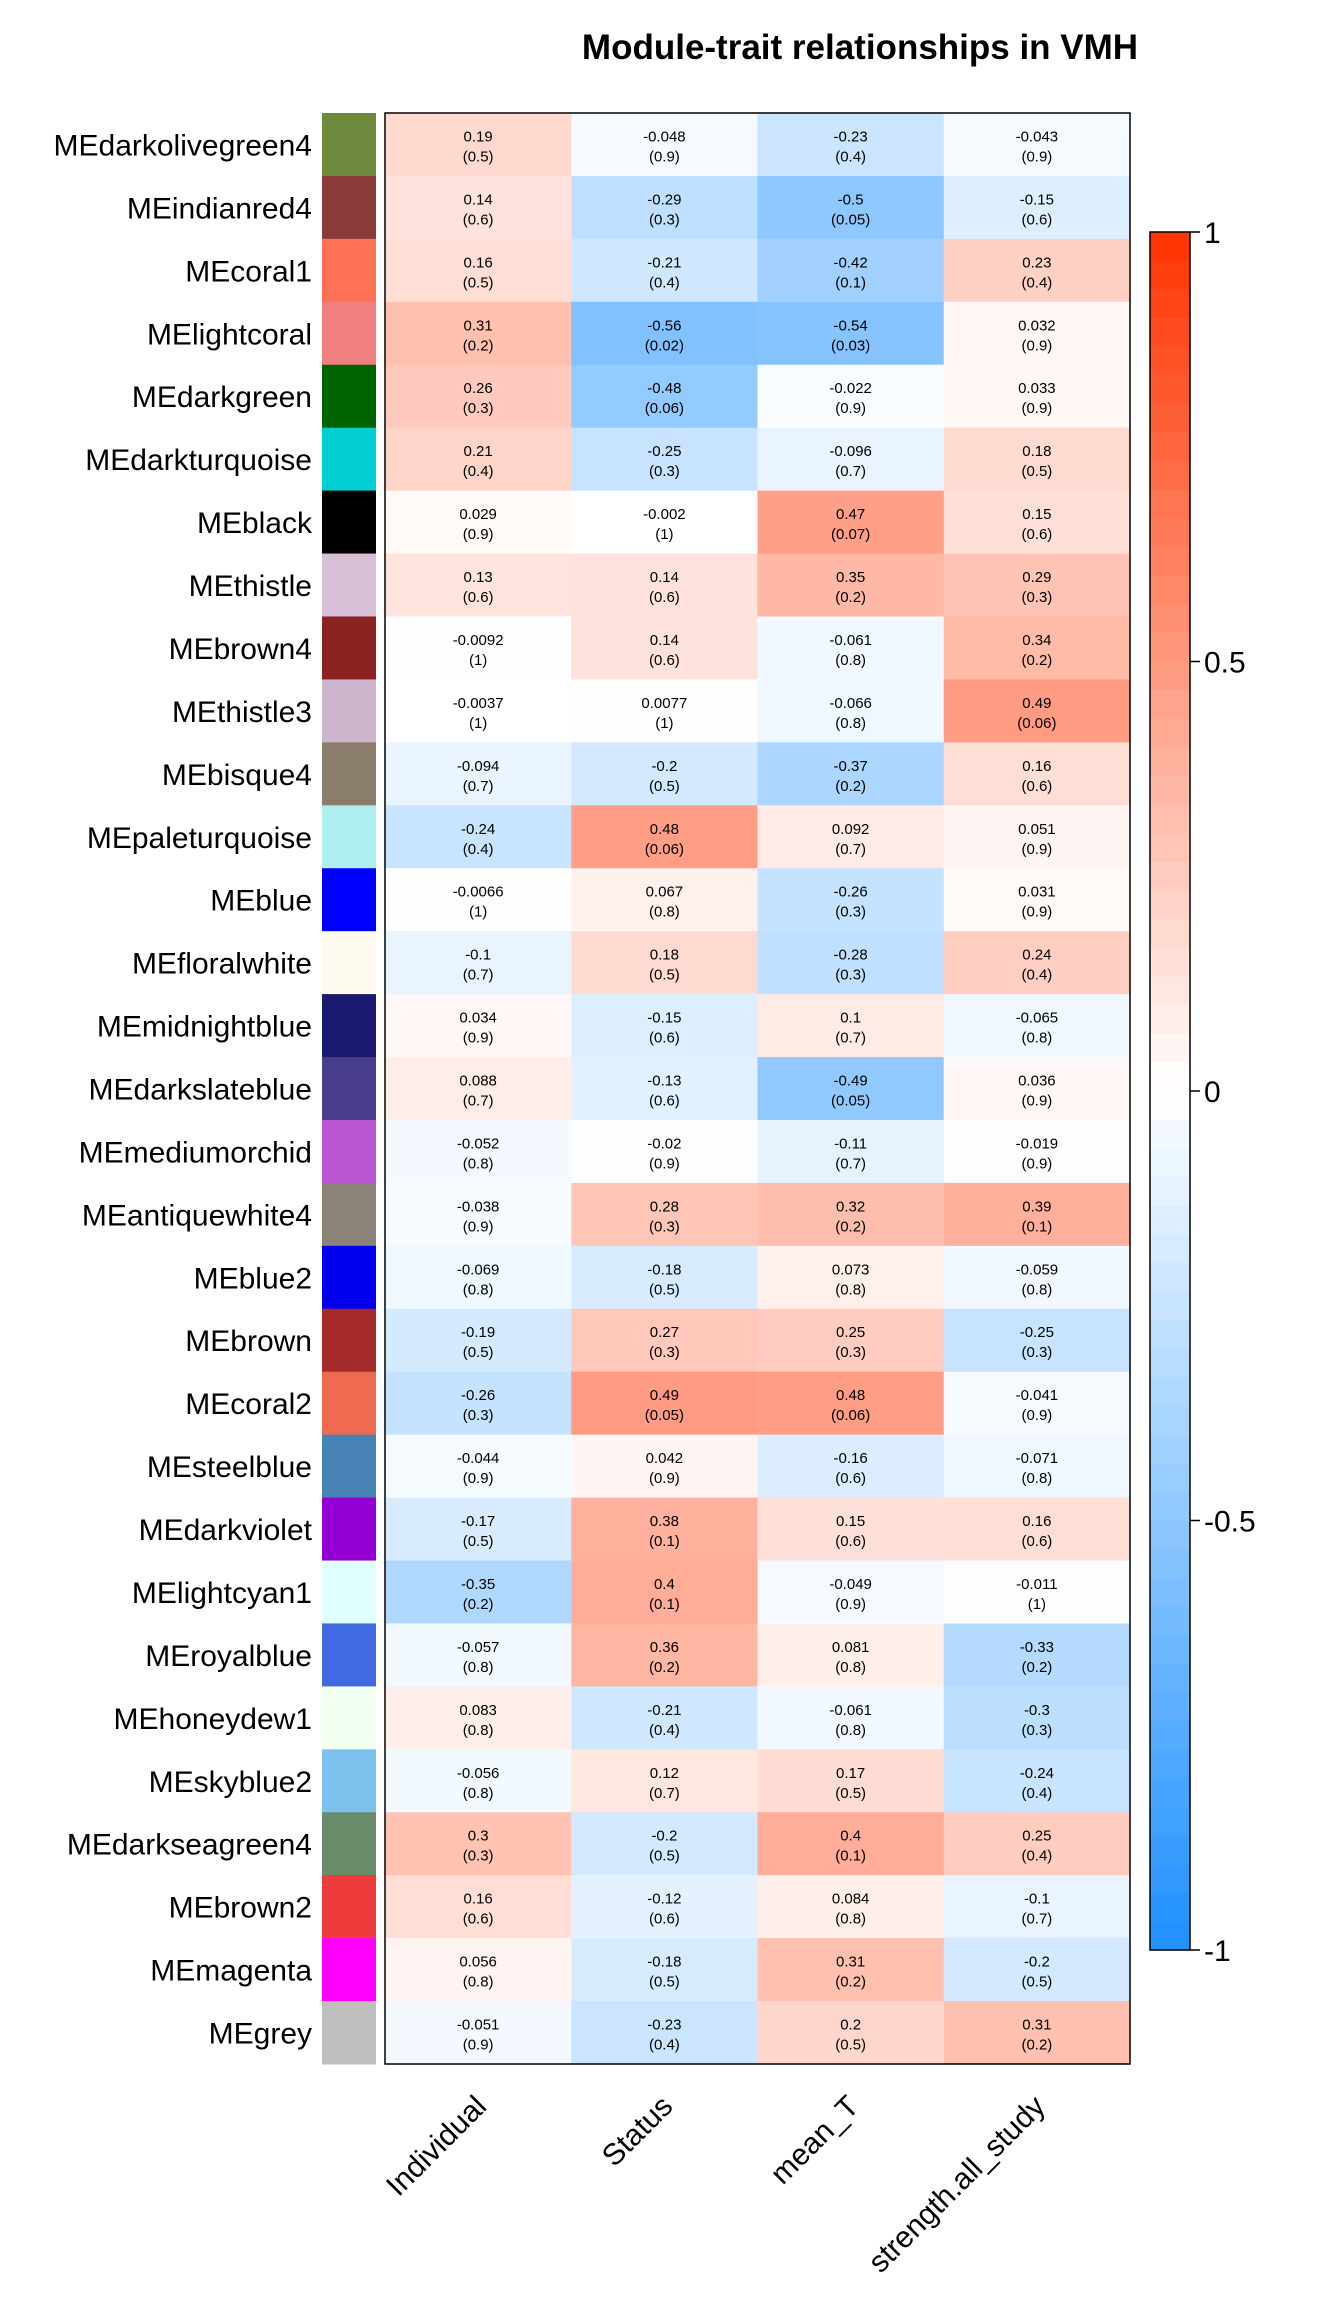  Describe the element at coordinates (229, 334) in the screenshot. I see `row-label: MElightcoral` at that location.